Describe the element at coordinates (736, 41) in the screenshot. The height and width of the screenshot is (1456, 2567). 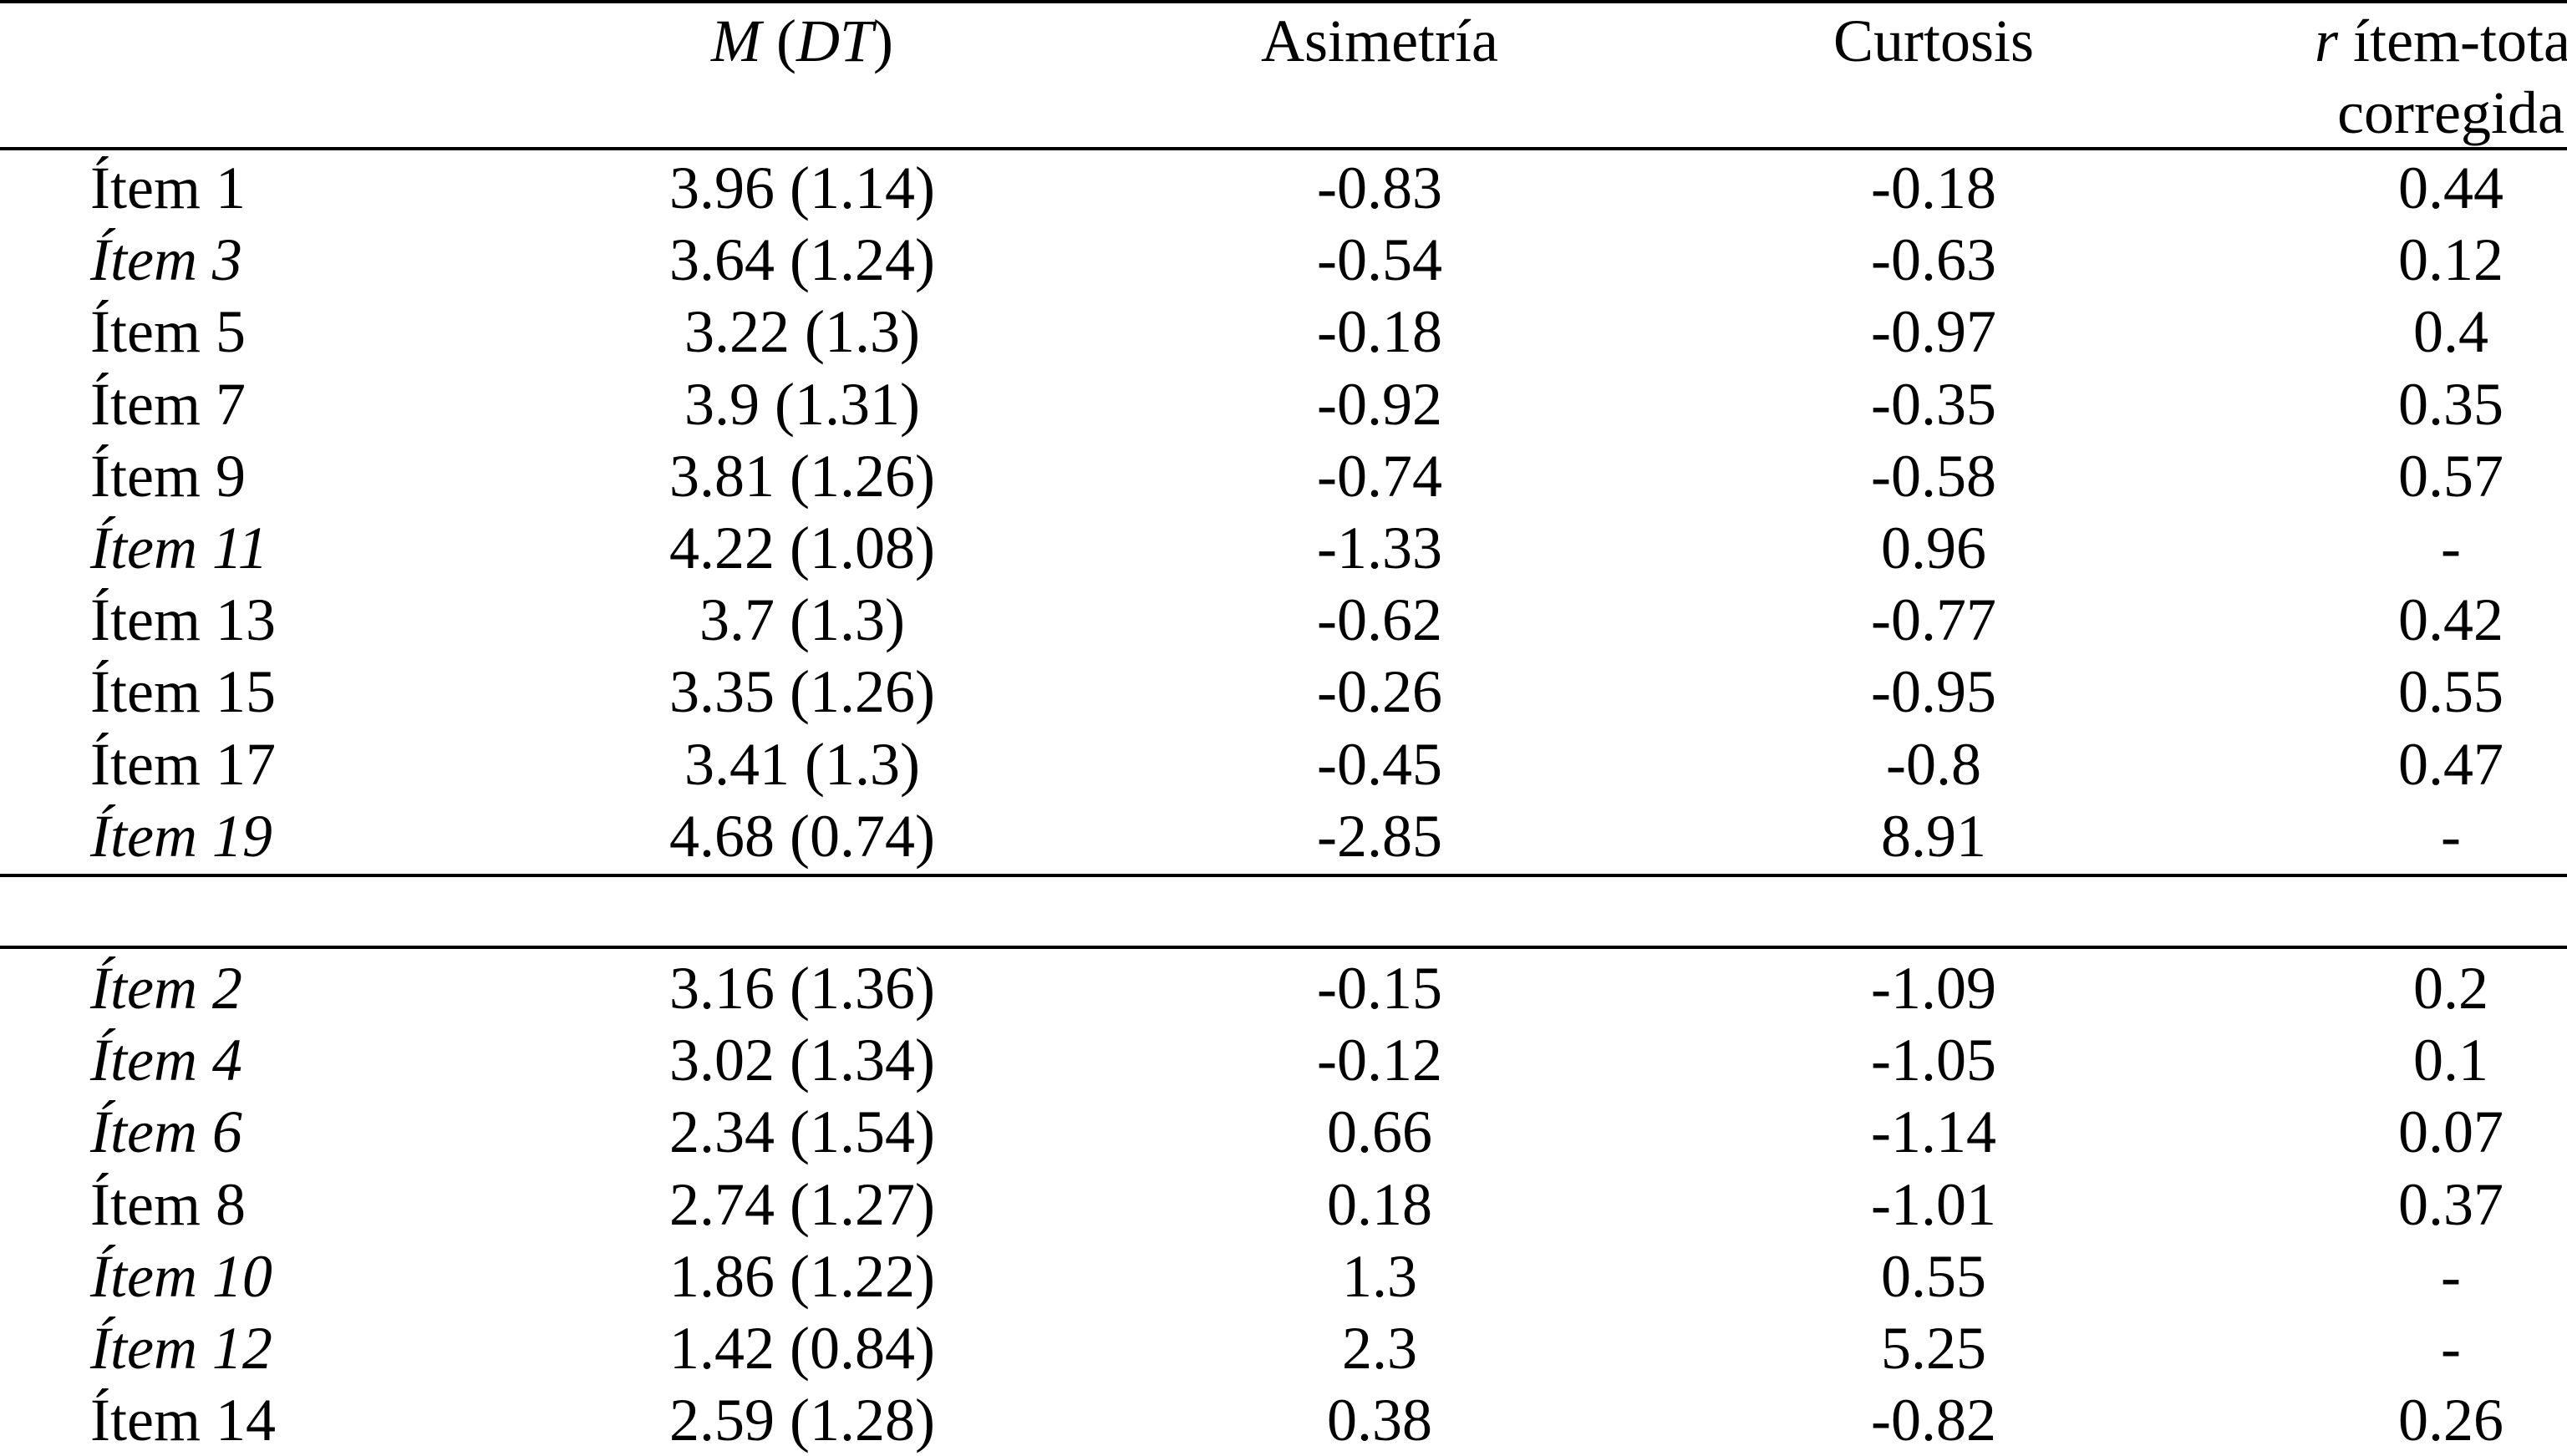
I see `header-text: M` at that location.